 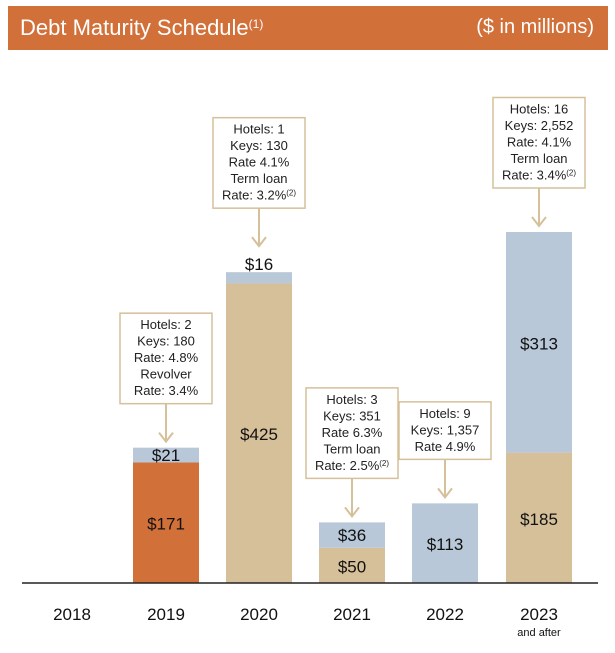 I want to click on data-label-2022-0: $113, so click(x=445, y=544).